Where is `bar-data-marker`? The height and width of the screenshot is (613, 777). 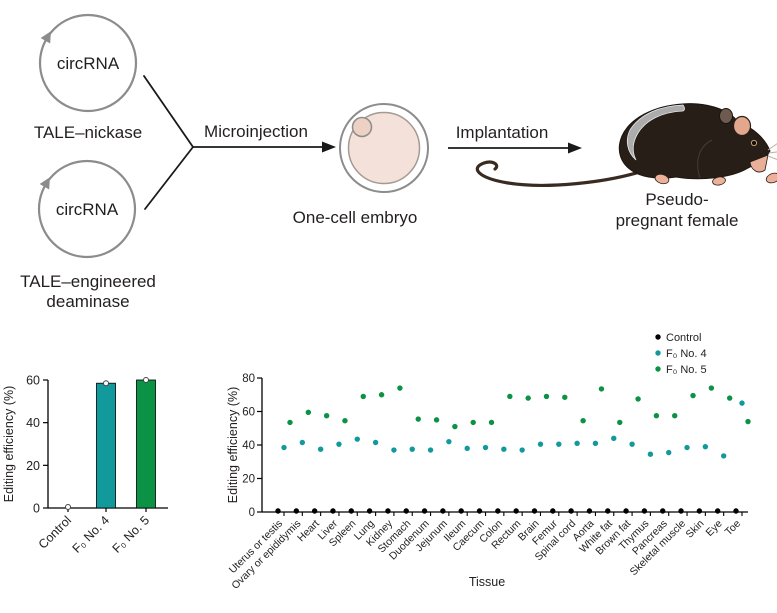
bar-data-marker is located at coordinates (68, 507).